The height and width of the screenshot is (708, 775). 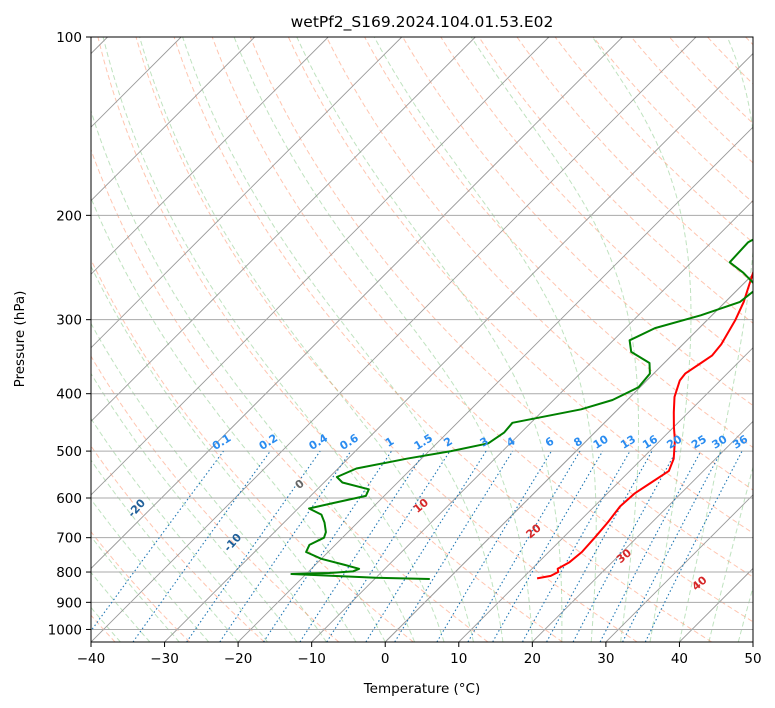 I want to click on mixing-ratio-label: 36, so click(x=740, y=441).